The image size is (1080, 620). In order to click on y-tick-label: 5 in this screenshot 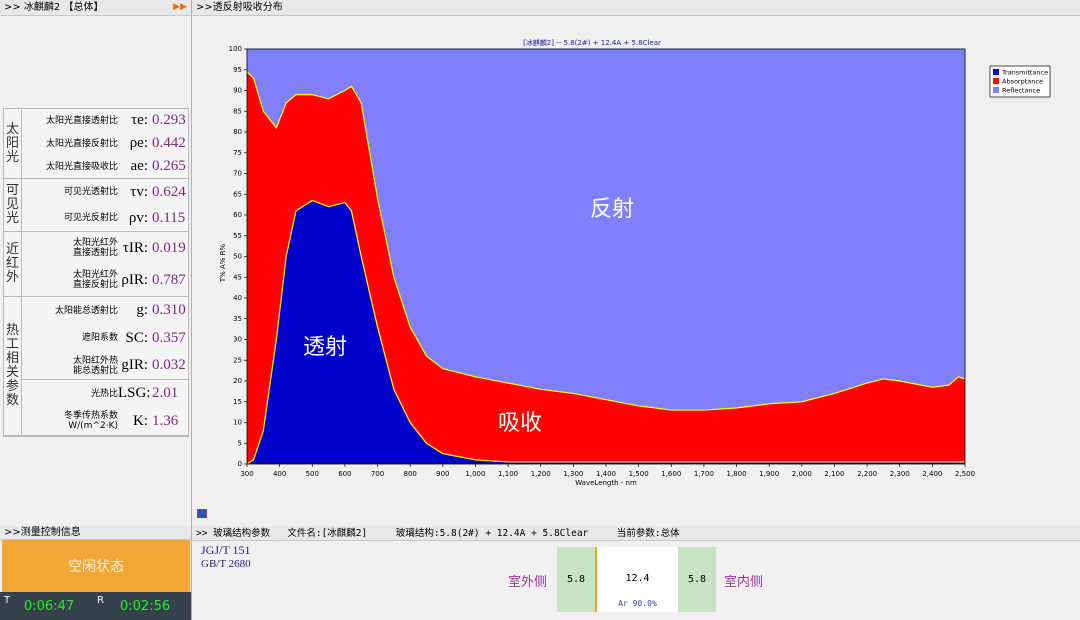, I will do `click(240, 443)`.